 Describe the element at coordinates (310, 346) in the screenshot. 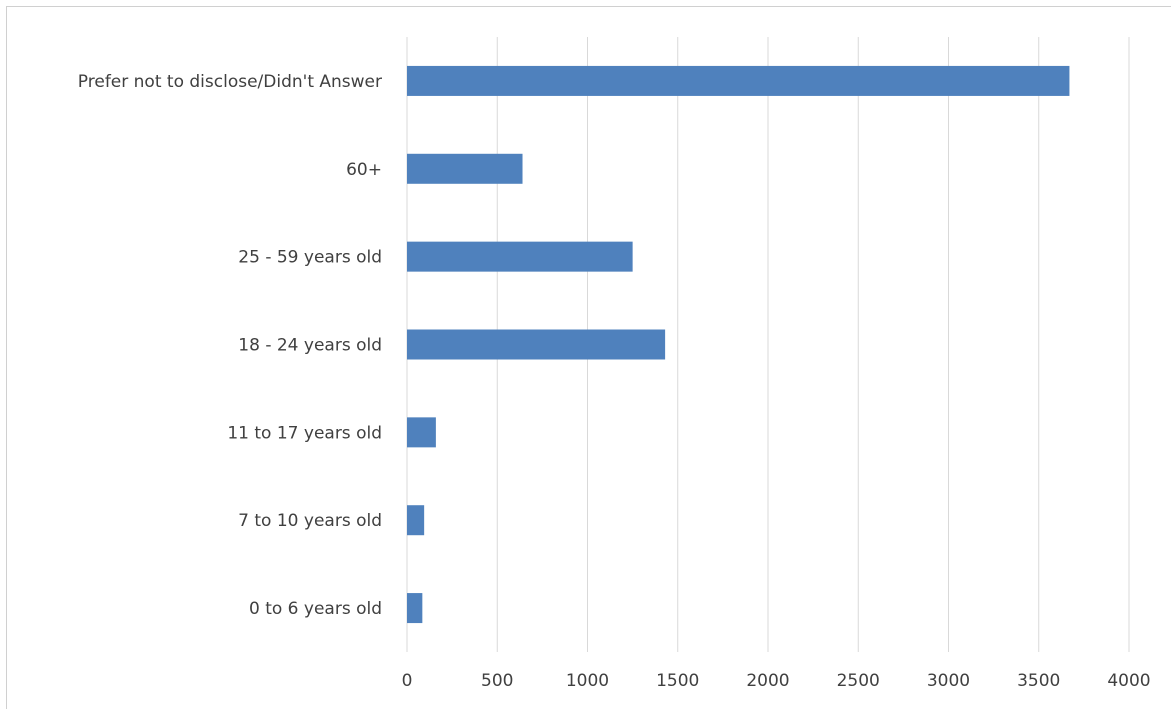

I see `category-label: 18 - 24 years old` at that location.